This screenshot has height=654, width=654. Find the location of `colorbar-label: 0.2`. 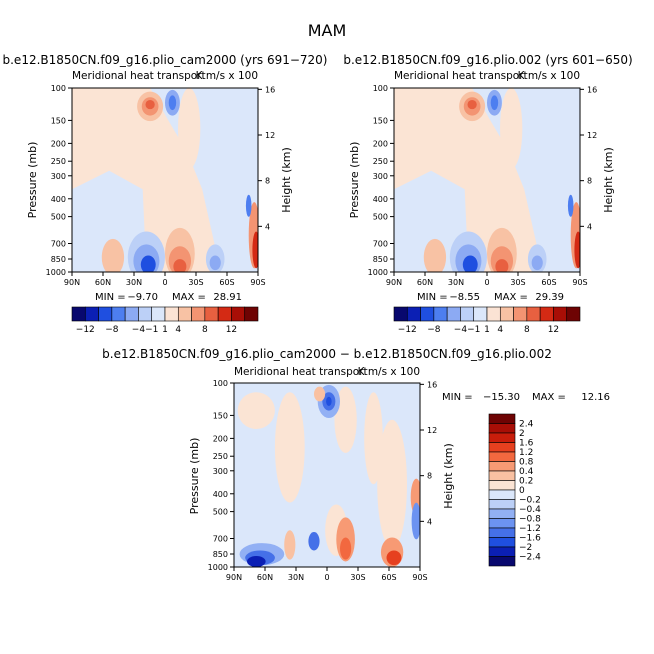

colorbar-label: 0.2 is located at coordinates (526, 482).